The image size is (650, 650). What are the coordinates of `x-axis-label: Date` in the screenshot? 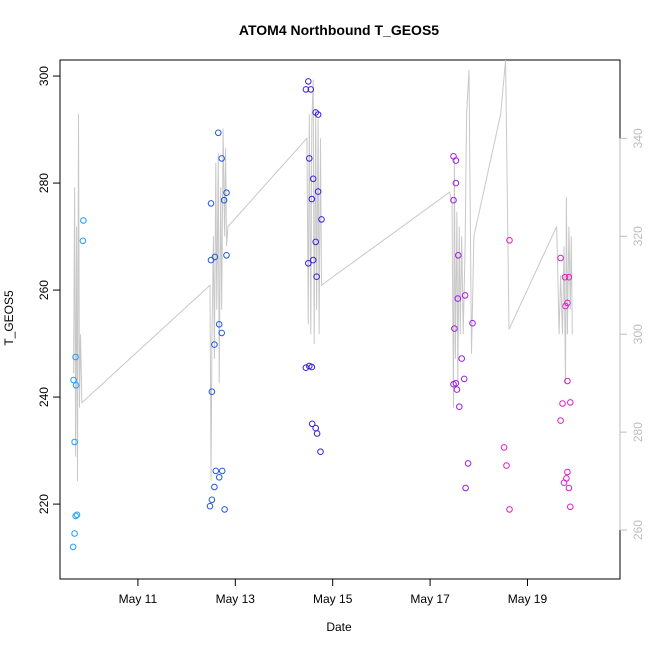 It's located at (339, 627).